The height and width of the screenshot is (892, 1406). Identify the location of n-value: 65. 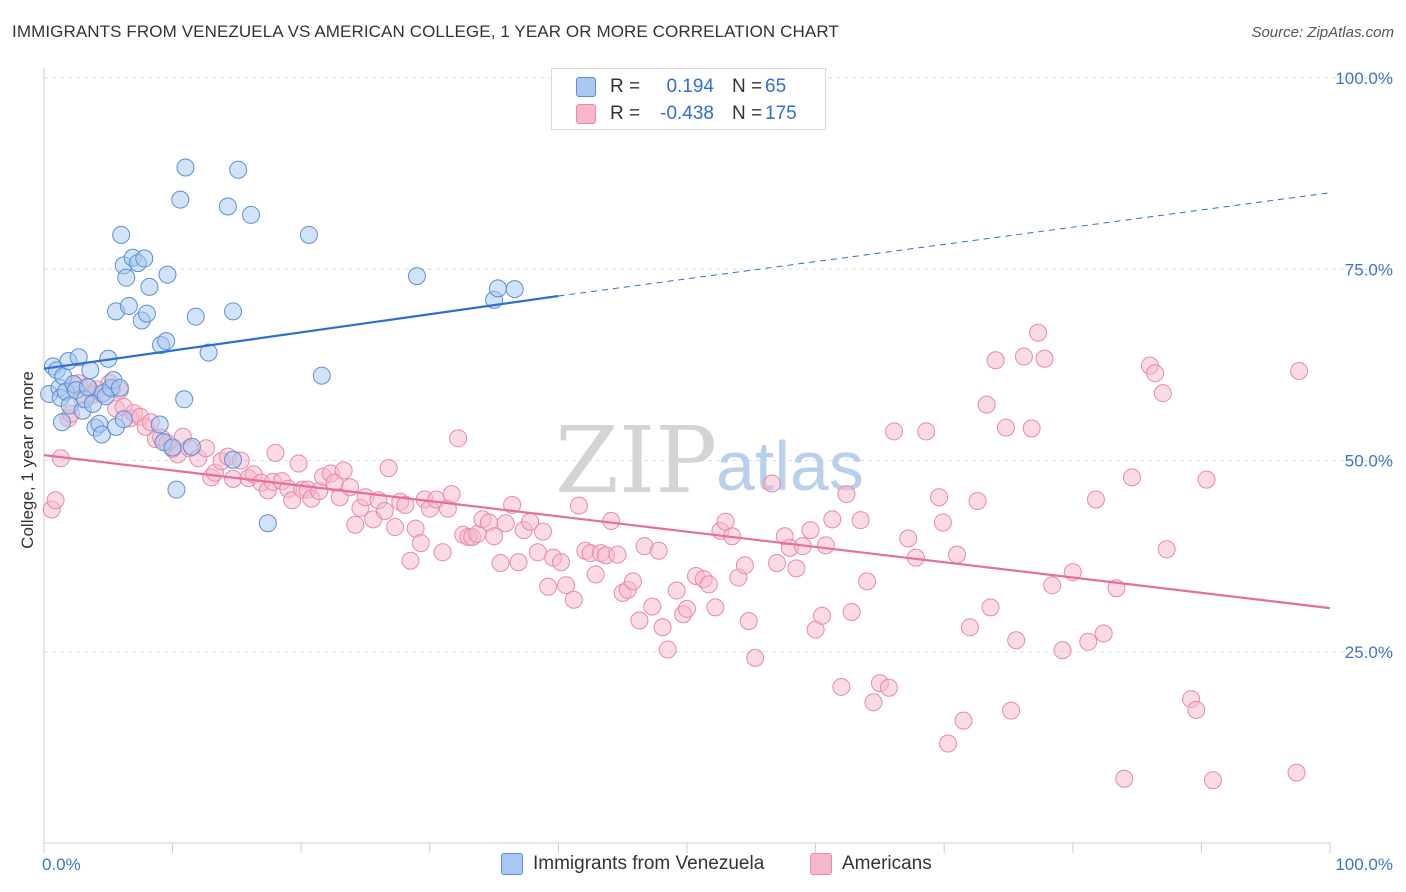
(776, 86).